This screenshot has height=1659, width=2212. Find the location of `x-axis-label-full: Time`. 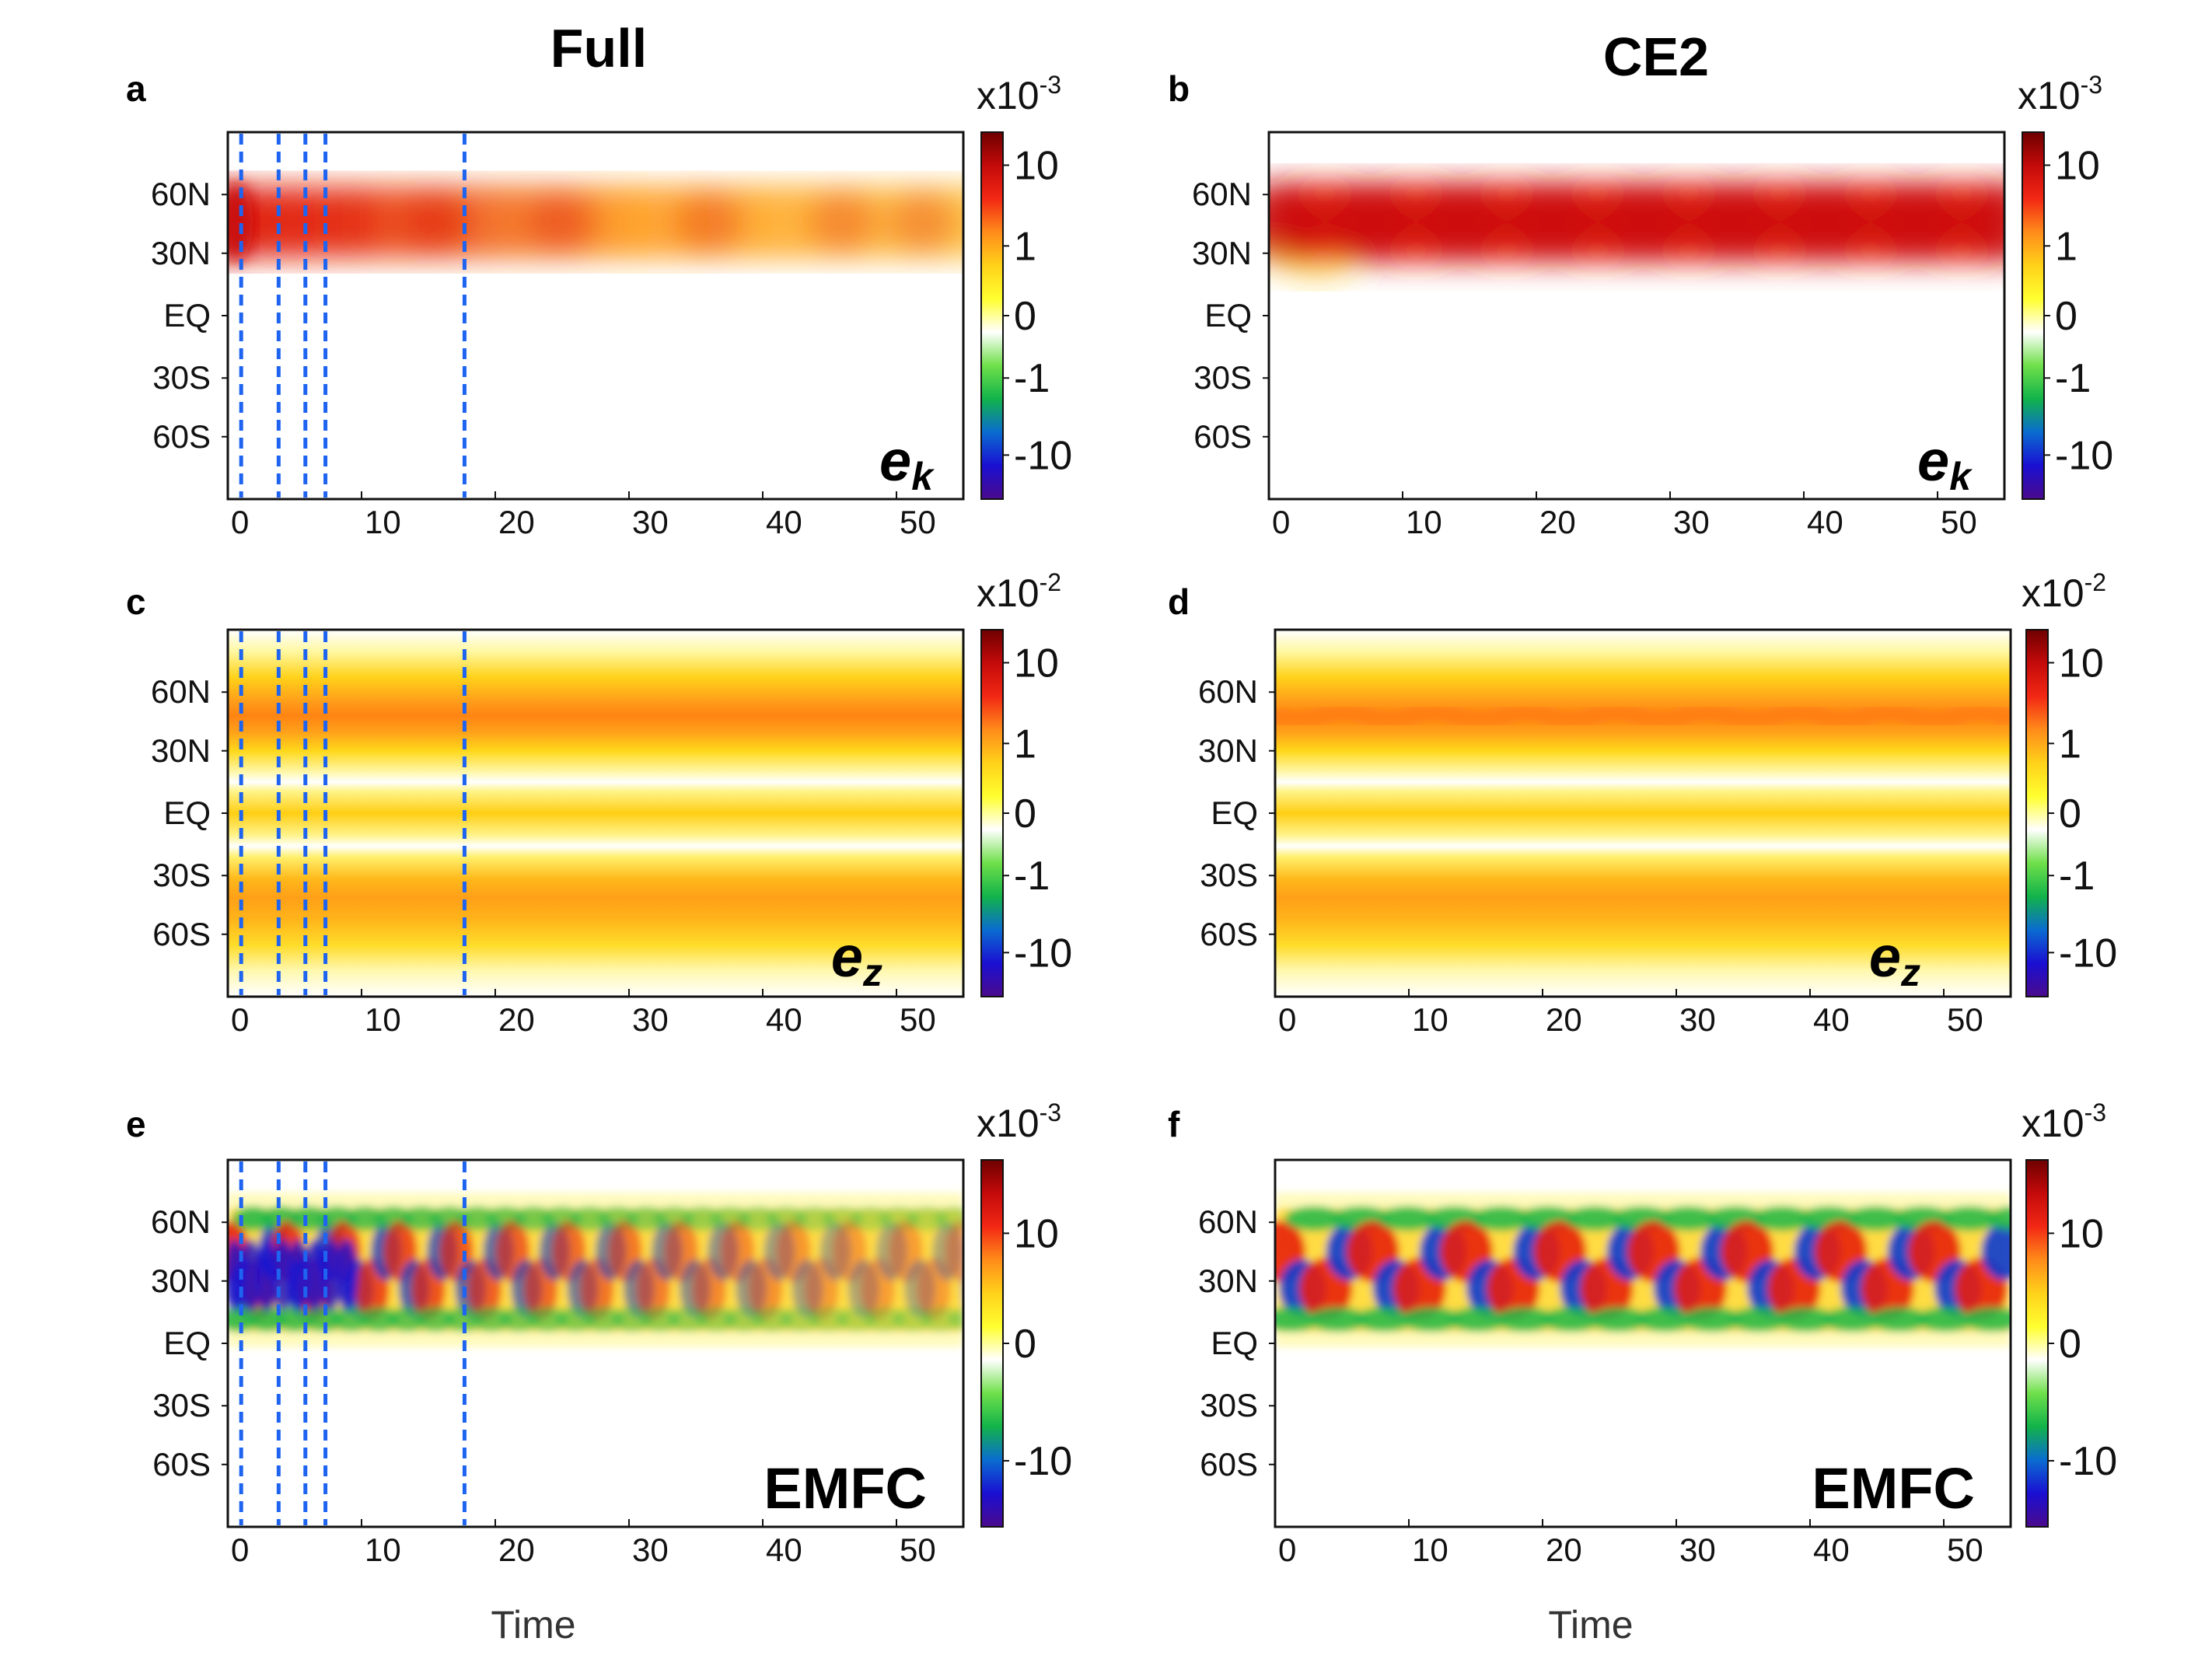

x-axis-label-full: Time is located at coordinates (533, 1625).